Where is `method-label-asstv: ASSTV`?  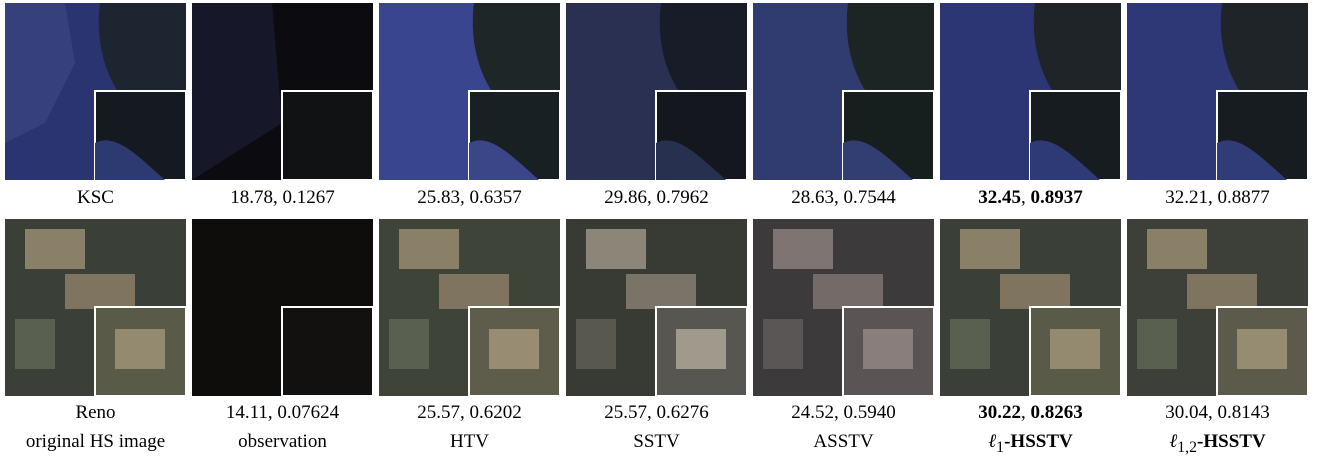 method-label-asstv: ASSTV is located at coordinates (843, 441).